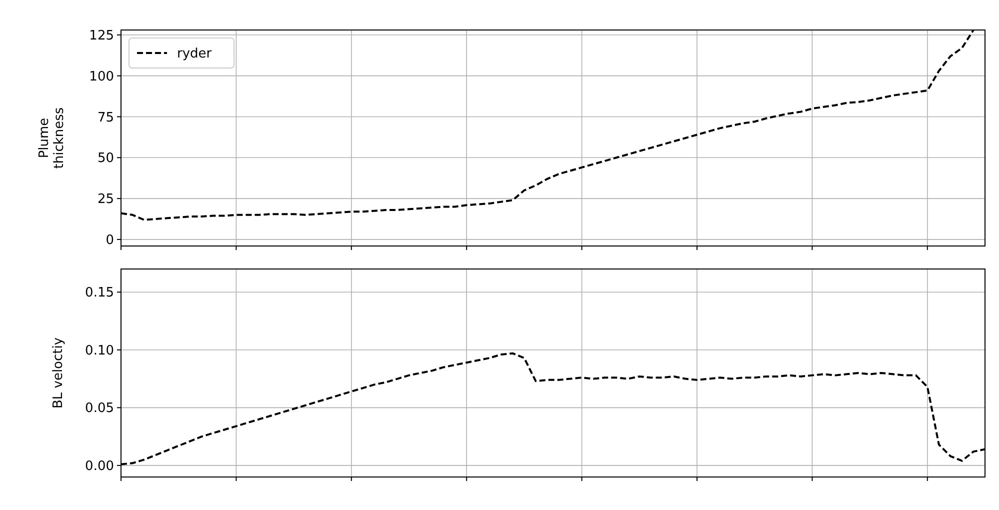 The image size is (999, 510). Describe the element at coordinates (99, 350) in the screenshot. I see `y-tick-label: 0.10` at that location.